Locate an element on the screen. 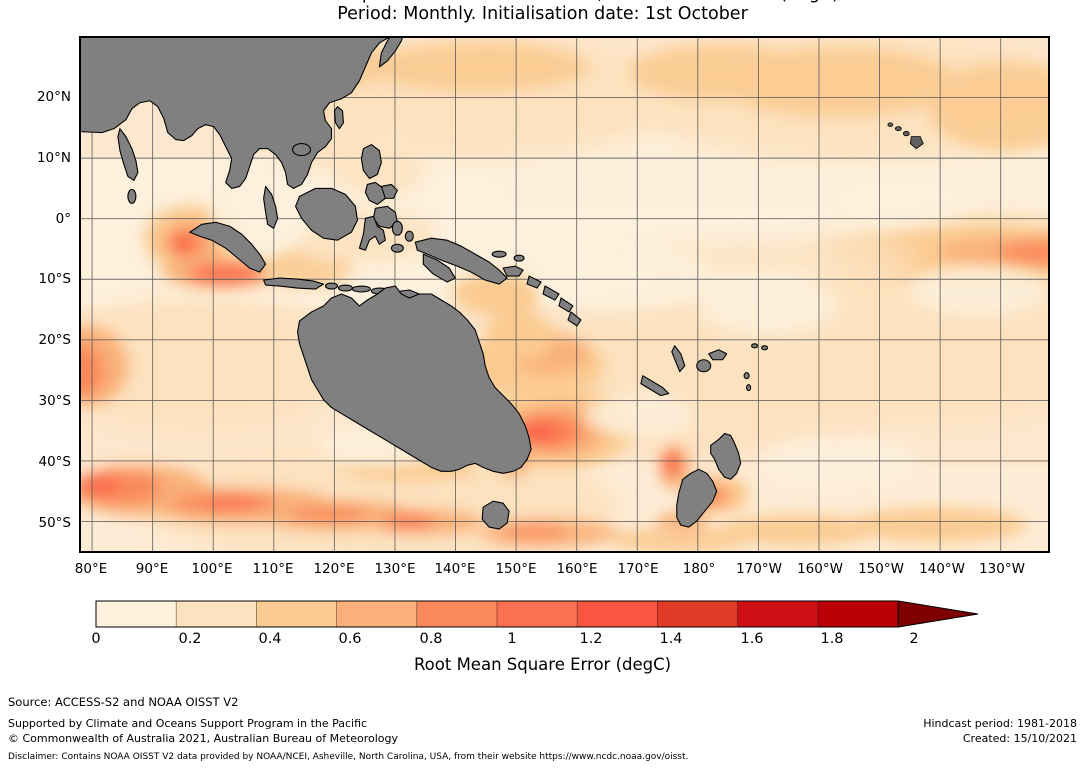 This screenshot has width=1085, height=770. colorbar-tick-label: 0.2 is located at coordinates (190, 639).